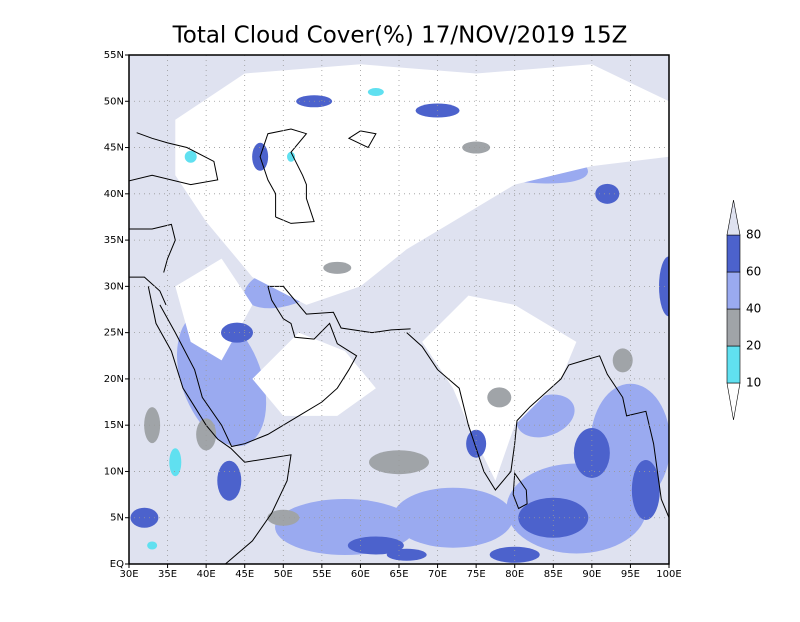 This screenshot has height=622, width=800. Describe the element at coordinates (733, 401) in the screenshot. I see `legend-low` at that location.